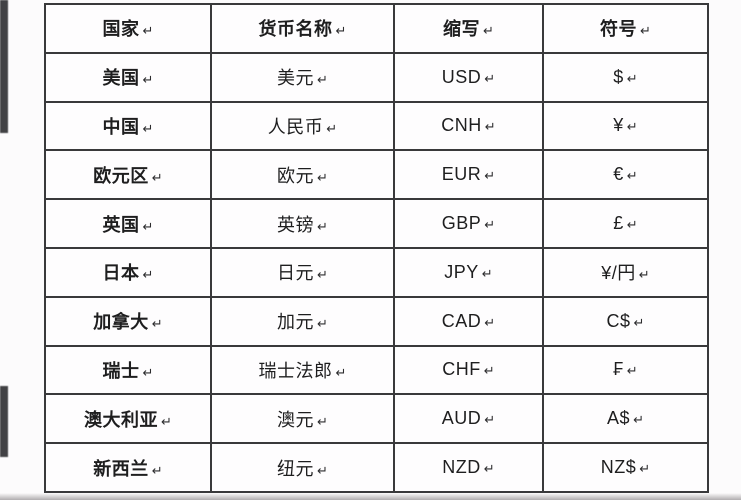 The width and height of the screenshot is (741, 500). I want to click on cell-text: 澳元, so click(296, 419).